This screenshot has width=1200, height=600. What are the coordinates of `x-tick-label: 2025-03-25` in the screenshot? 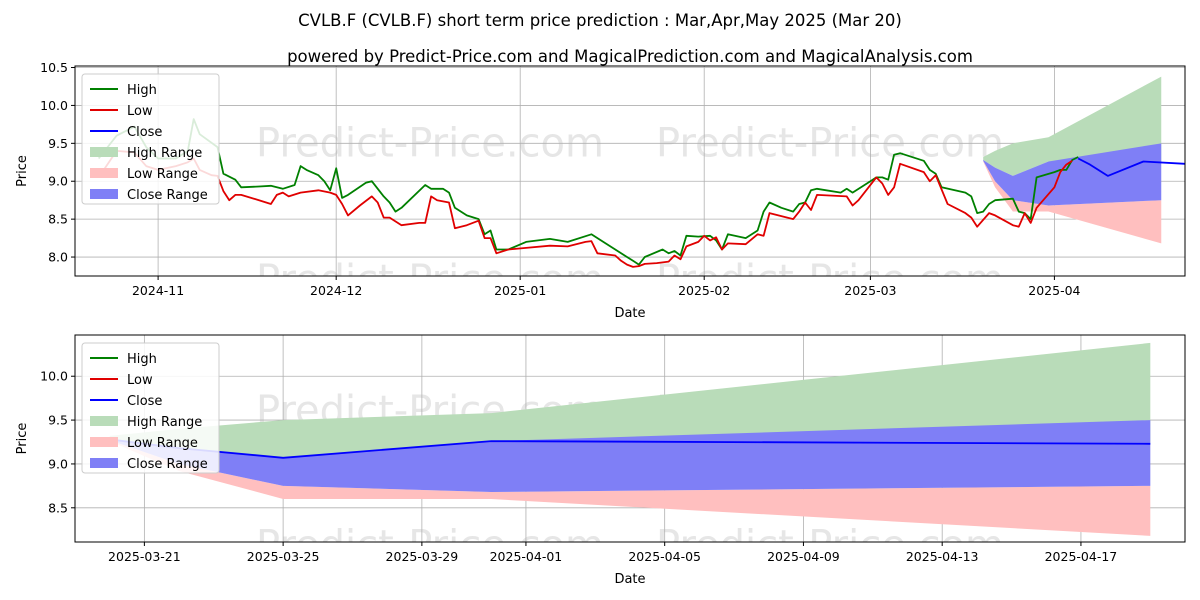 It's located at (283, 556).